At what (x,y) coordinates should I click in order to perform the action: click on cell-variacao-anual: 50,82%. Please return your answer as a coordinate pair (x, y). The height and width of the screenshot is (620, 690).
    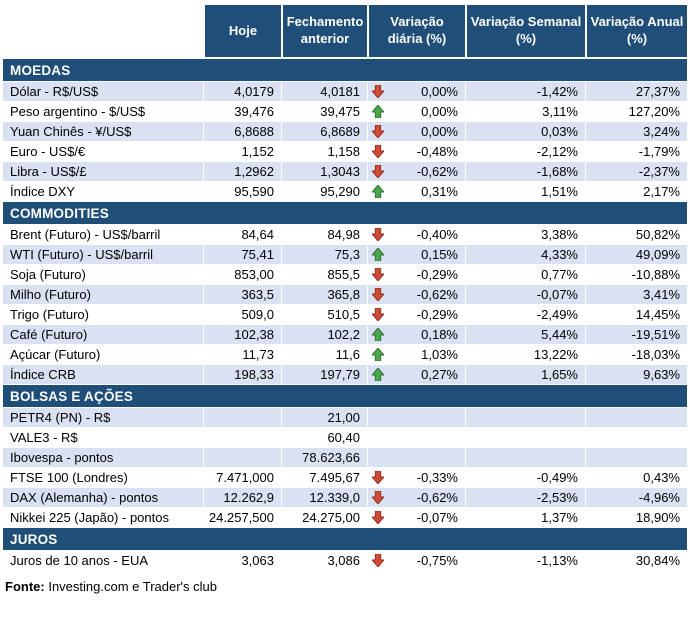
    Looking at the image, I should click on (636, 234).